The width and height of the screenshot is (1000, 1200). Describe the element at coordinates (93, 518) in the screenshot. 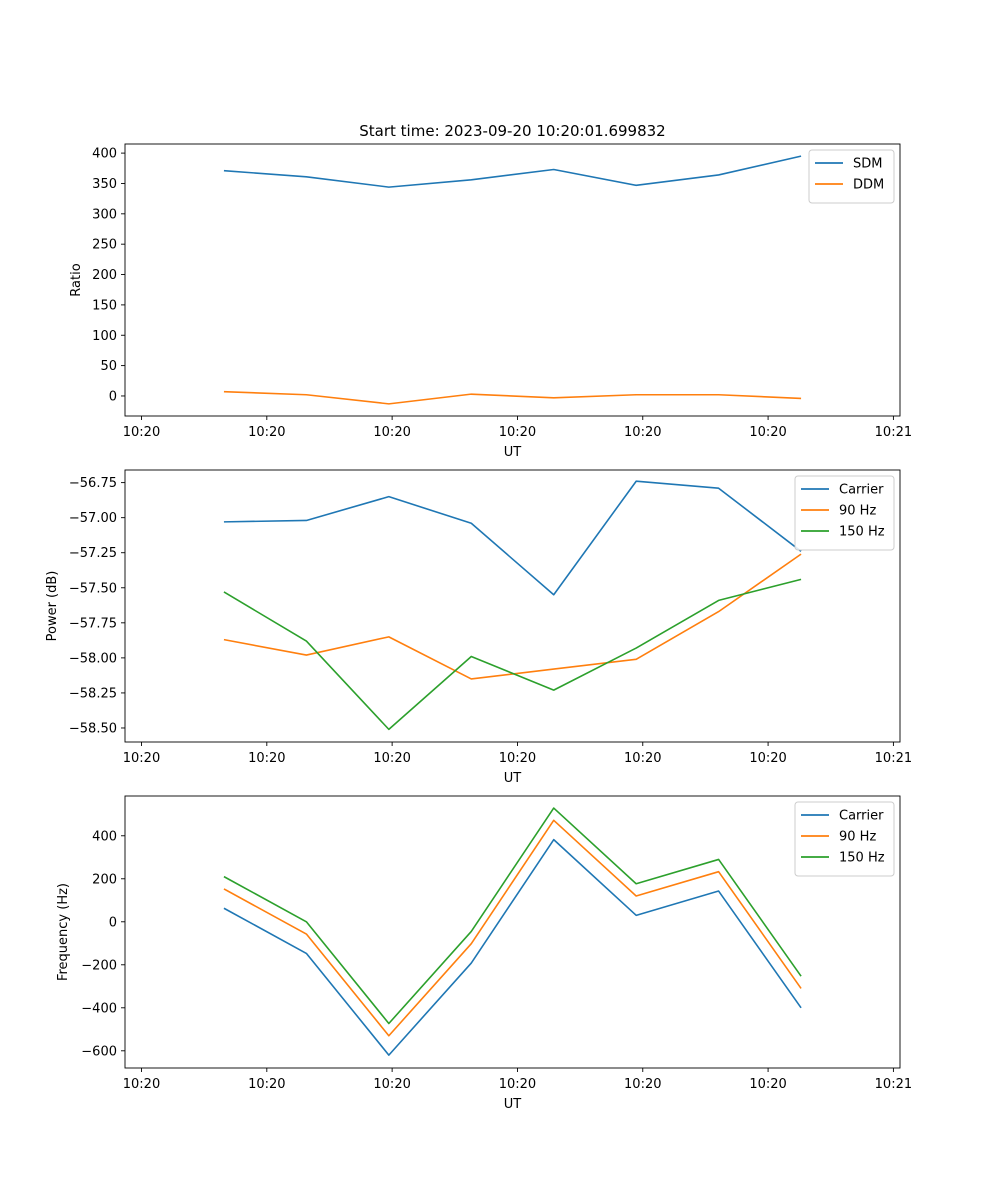

I see `y-tick-label: −57.00` at that location.